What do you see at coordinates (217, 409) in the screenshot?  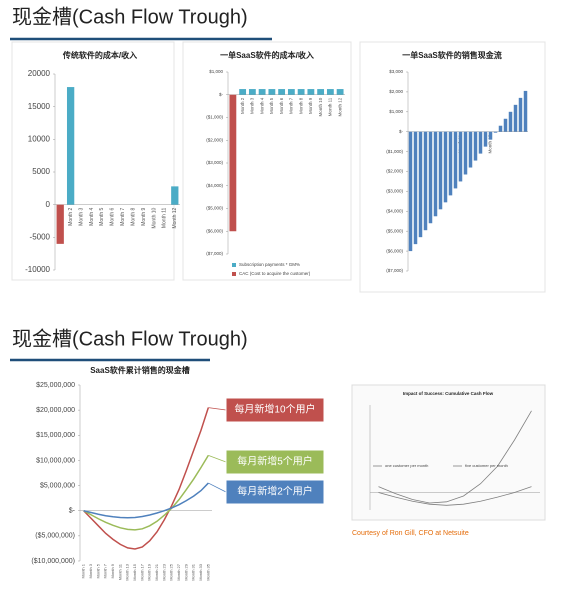 I see `callout-connector` at bounding box center [217, 409].